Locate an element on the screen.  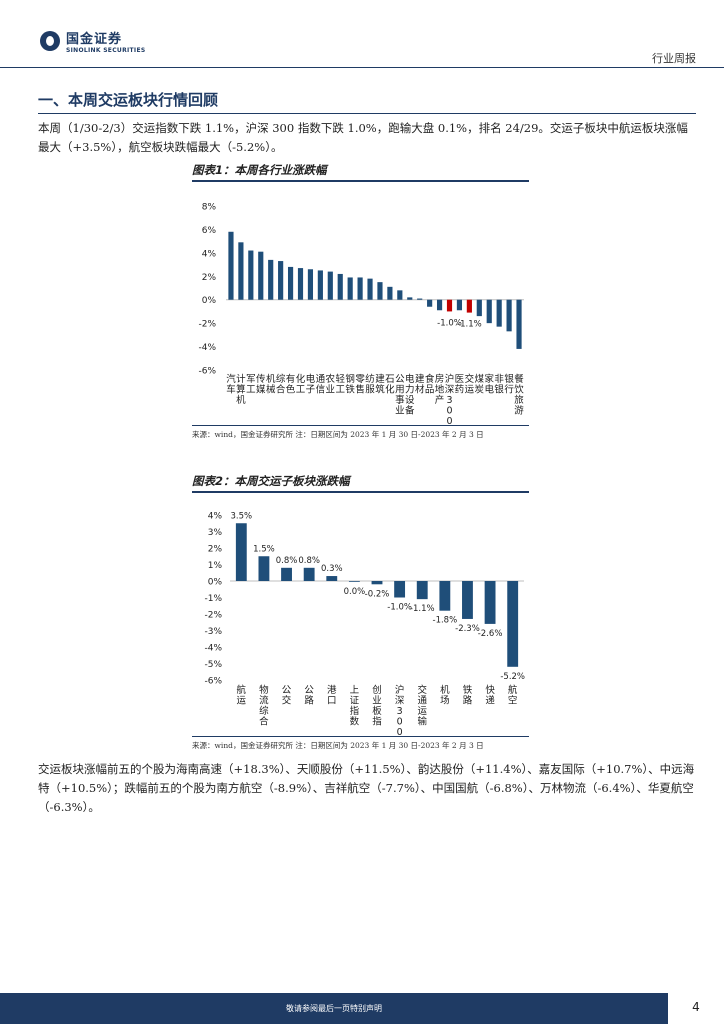
bar-医药 is located at coordinates (459, 305).